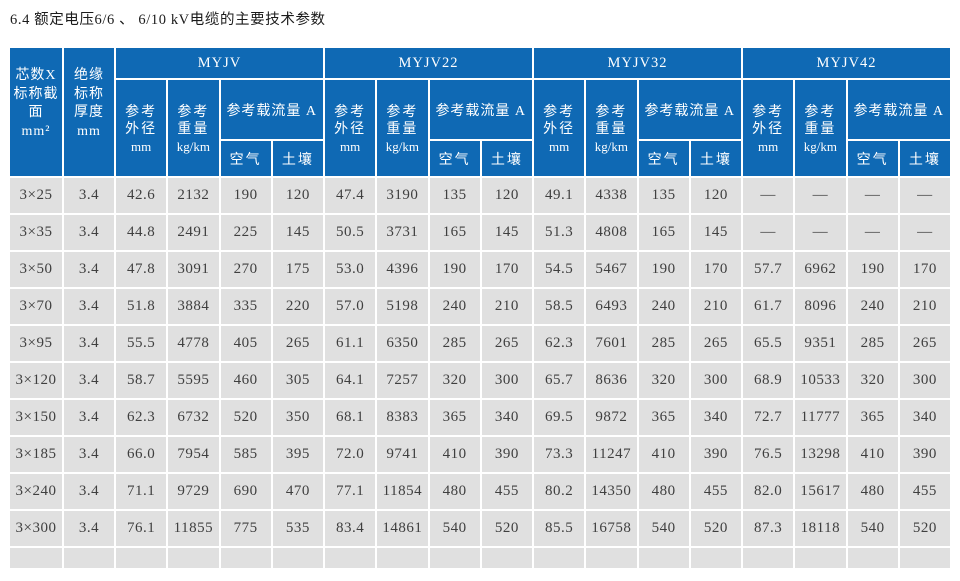 The width and height of the screenshot is (960, 581). What do you see at coordinates (298, 417) in the screenshot?
I see `cell-value: 350` at bounding box center [298, 417].